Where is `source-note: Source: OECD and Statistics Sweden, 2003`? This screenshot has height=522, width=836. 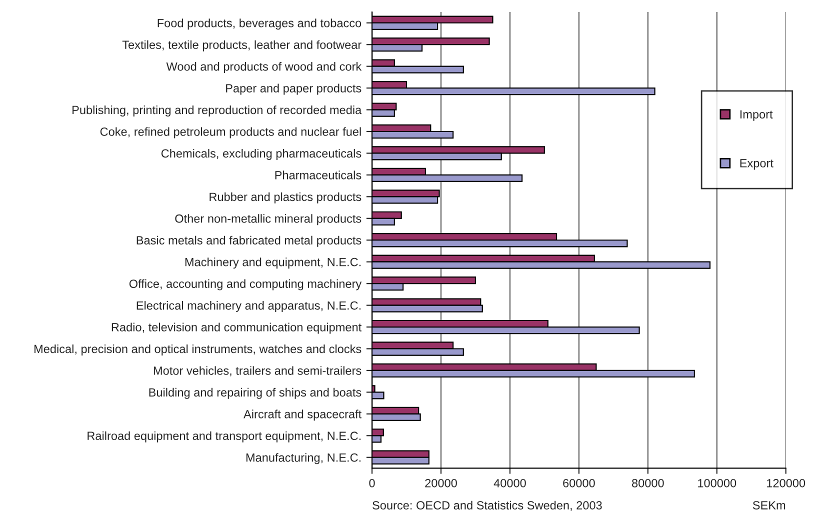
source-note: Source: OECD and Statistics Sweden, 2003 is located at coordinates (487, 505).